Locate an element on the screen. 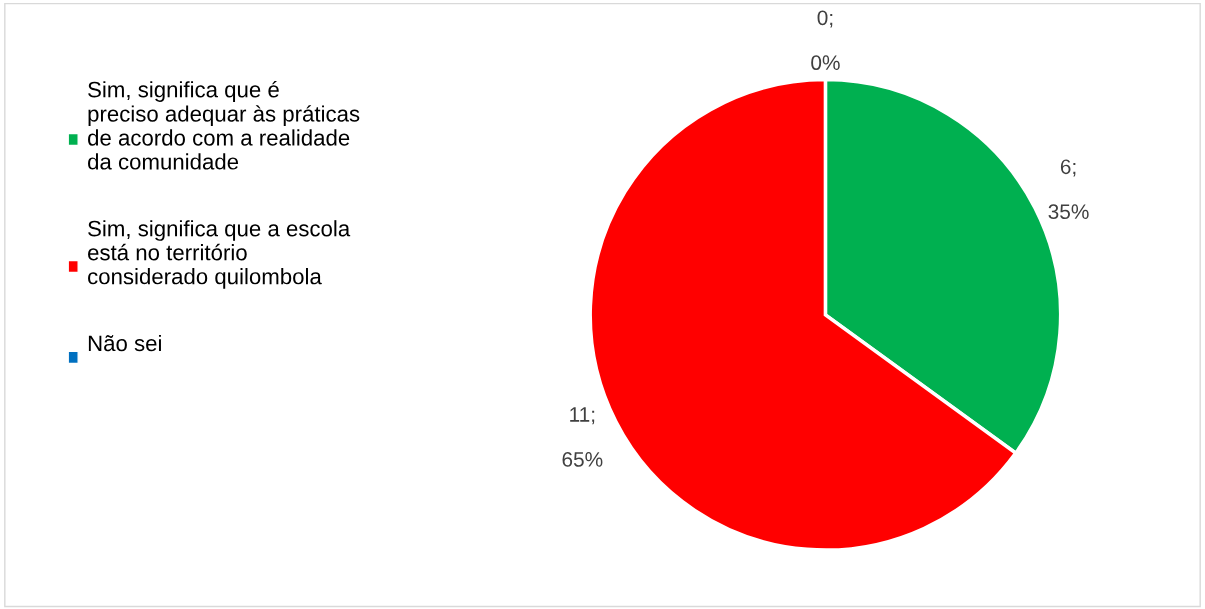  text: 11; 65% is located at coordinates (582, 437).